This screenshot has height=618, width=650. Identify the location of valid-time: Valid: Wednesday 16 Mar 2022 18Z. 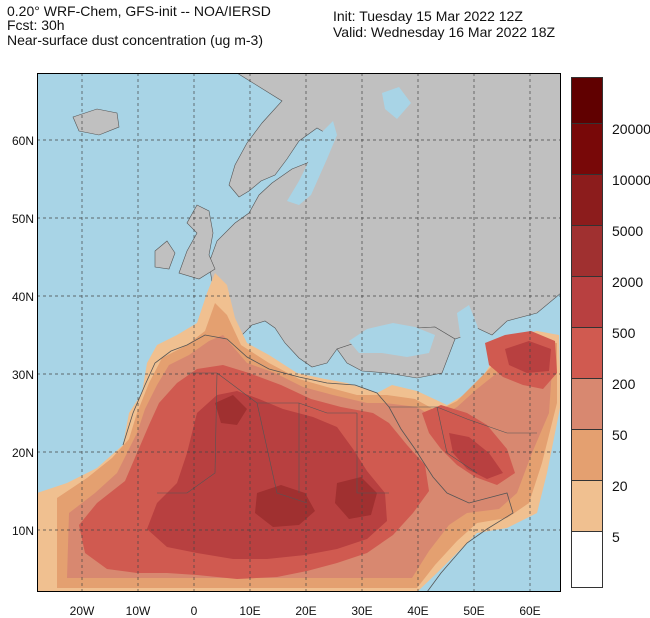
(444, 32).